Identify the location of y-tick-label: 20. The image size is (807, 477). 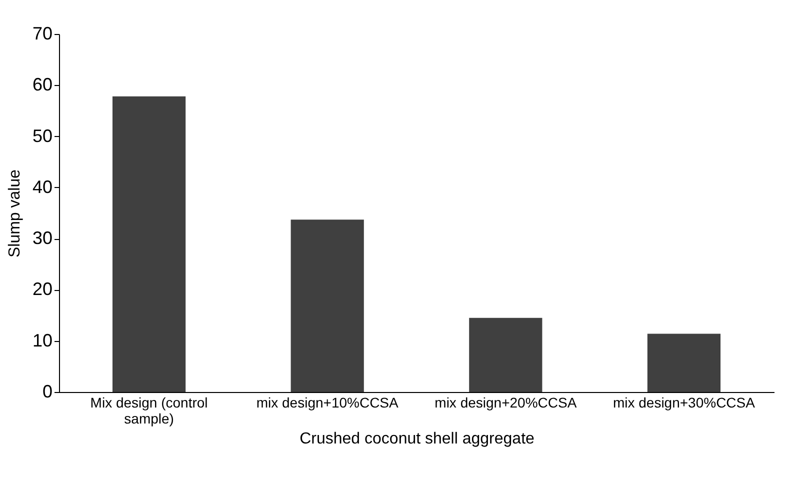
(42, 289).